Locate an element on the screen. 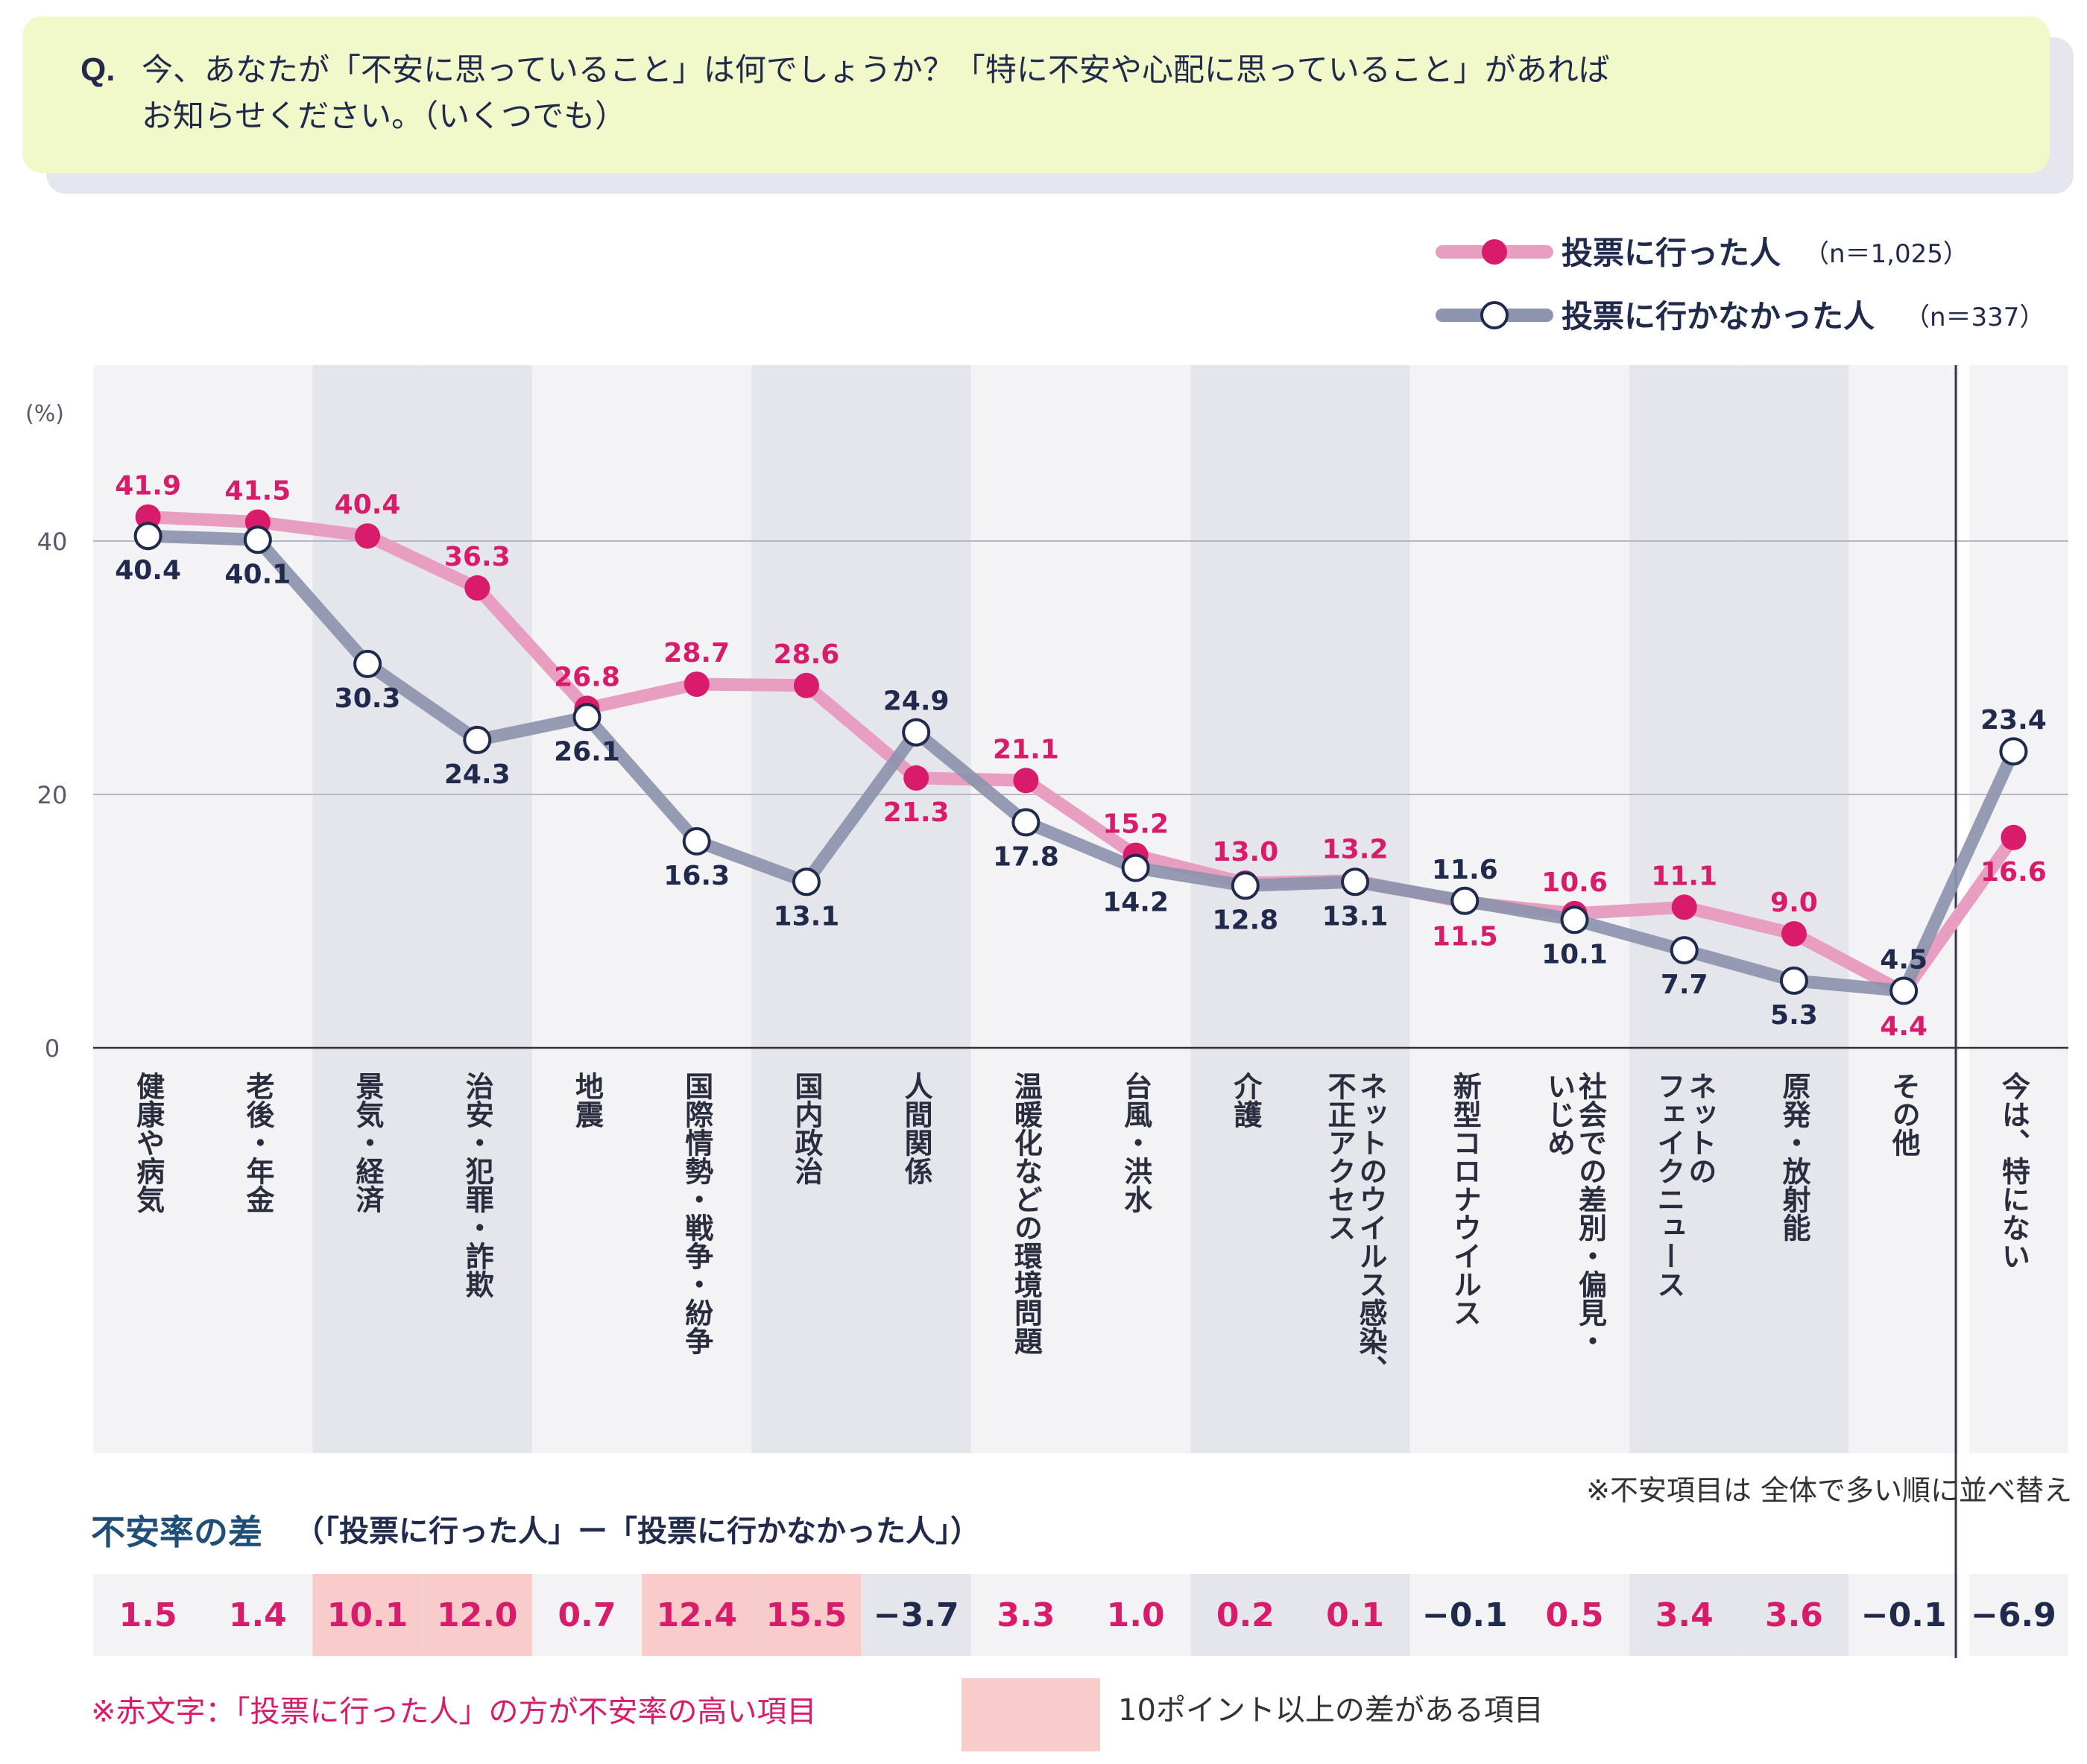 The image size is (2087, 1764). diff-value-14: 3.4 is located at coordinates (1684, 1615).